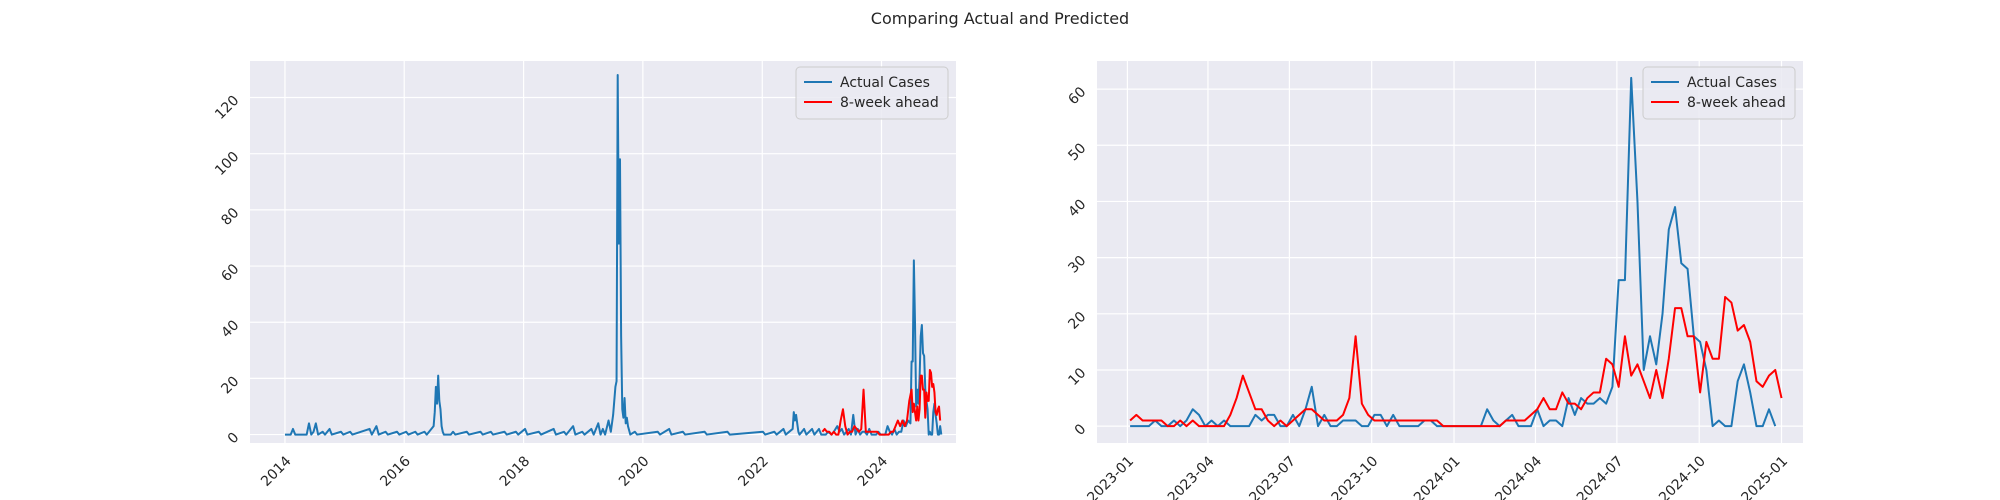 The height and width of the screenshot is (500, 2000). What do you see at coordinates (227, 108) in the screenshot?
I see `y-tick-label: 120` at bounding box center [227, 108].